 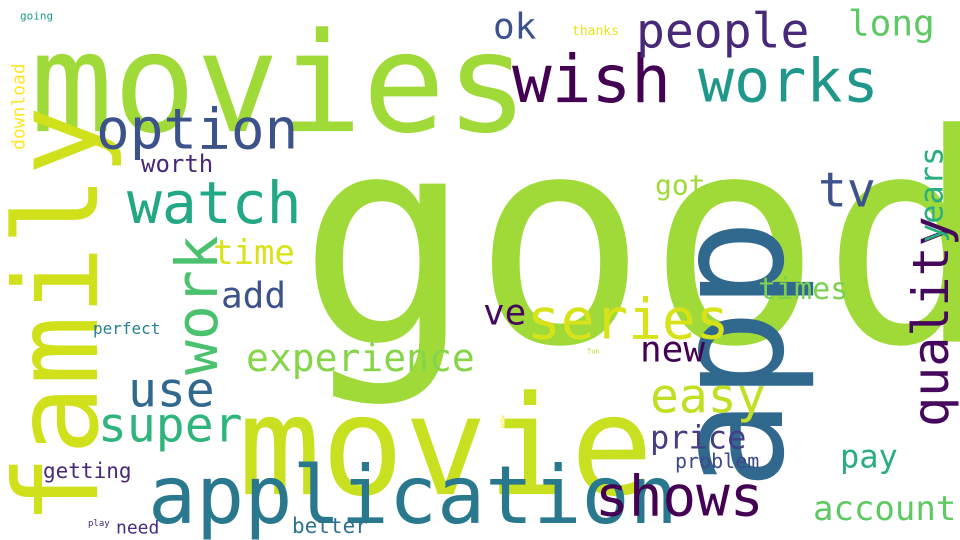 I want to click on word-use: use, so click(x=171, y=390).